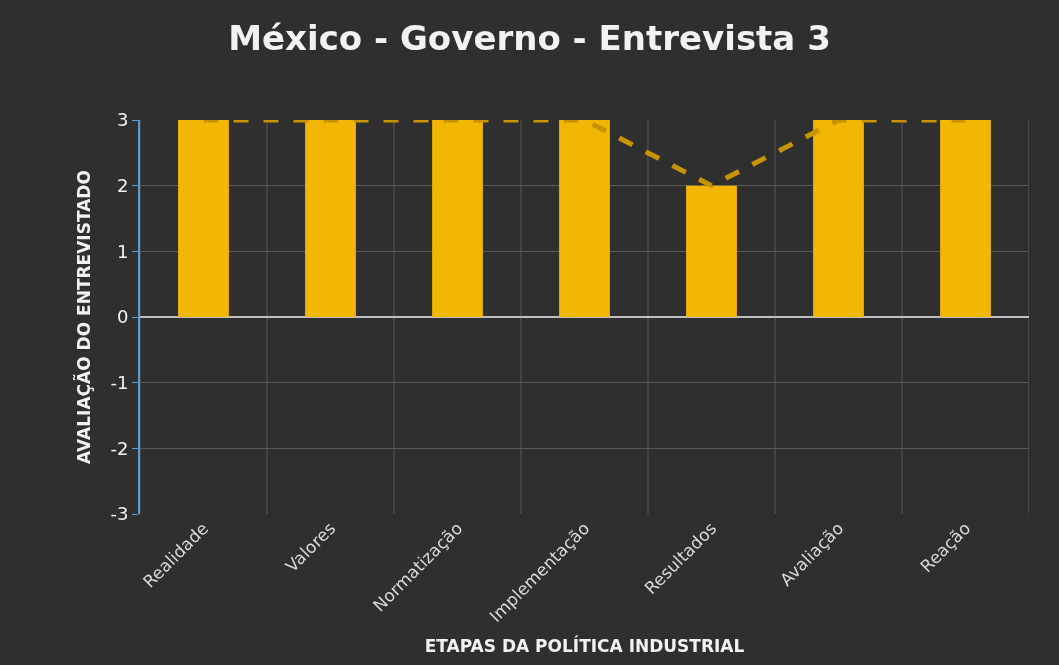 This screenshot has width=1059, height=665. What do you see at coordinates (119, 448) in the screenshot?
I see `y-tick-label: -2` at bounding box center [119, 448].